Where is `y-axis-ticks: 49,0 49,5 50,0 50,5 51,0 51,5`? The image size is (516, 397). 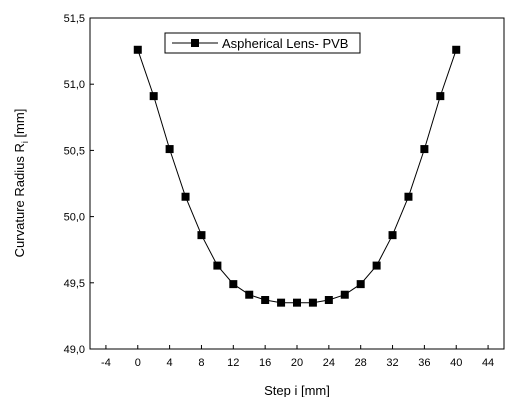
y-axis-ticks: 49,0 49,5 50,0 50,5 51,0 51,5 is located at coordinates (79, 184).